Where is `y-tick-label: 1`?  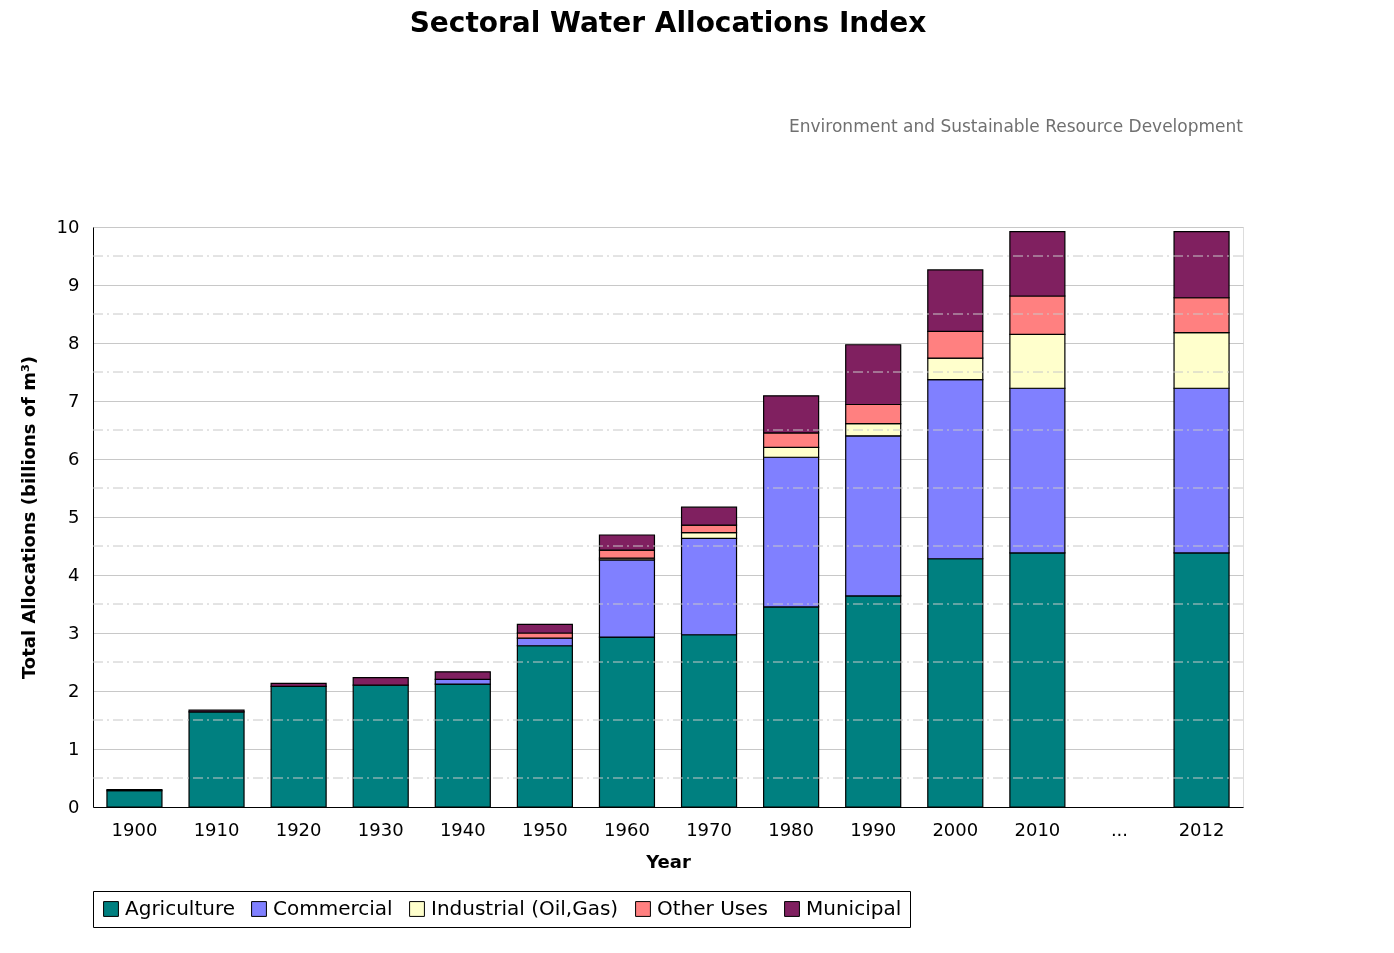 y-tick-label: 1 is located at coordinates (74, 748).